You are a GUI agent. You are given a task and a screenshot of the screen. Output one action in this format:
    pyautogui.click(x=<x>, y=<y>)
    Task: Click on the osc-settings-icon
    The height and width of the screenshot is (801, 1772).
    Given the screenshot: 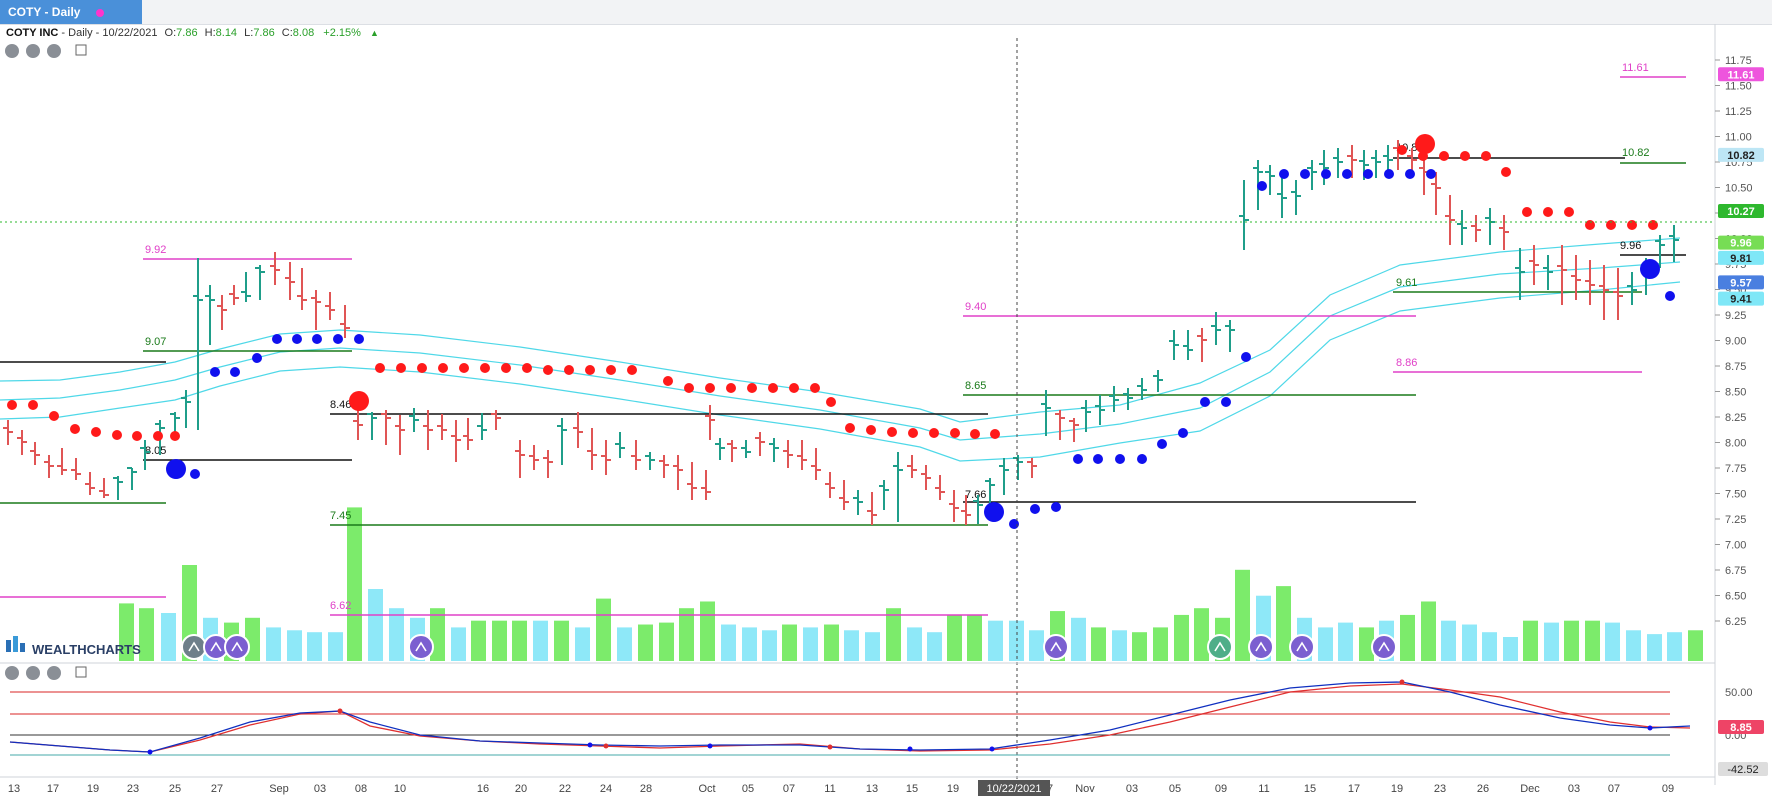 What is the action you would take?
    pyautogui.click(x=54, y=673)
    